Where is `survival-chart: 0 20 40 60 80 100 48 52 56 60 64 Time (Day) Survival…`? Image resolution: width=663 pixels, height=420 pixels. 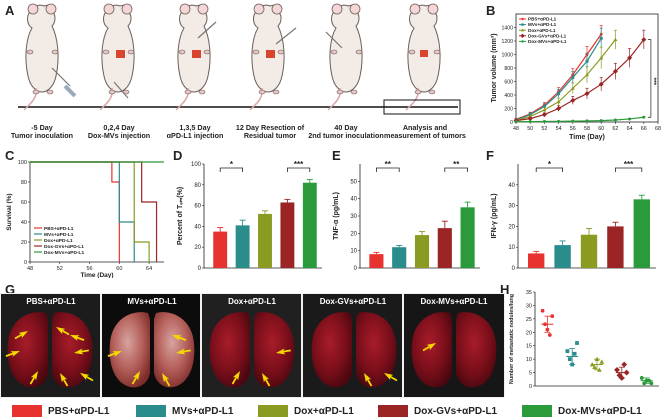
survival-chart: 0 20 40 60 80 100 48 52 56 60 64 Time (Day) Survival… is located at coordinates (85, 219).